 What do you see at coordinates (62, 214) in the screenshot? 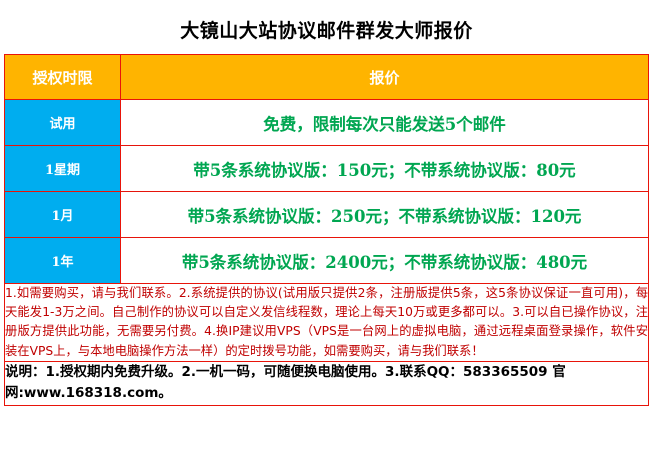
I see `term-cell-month: 1月` at bounding box center [62, 214].